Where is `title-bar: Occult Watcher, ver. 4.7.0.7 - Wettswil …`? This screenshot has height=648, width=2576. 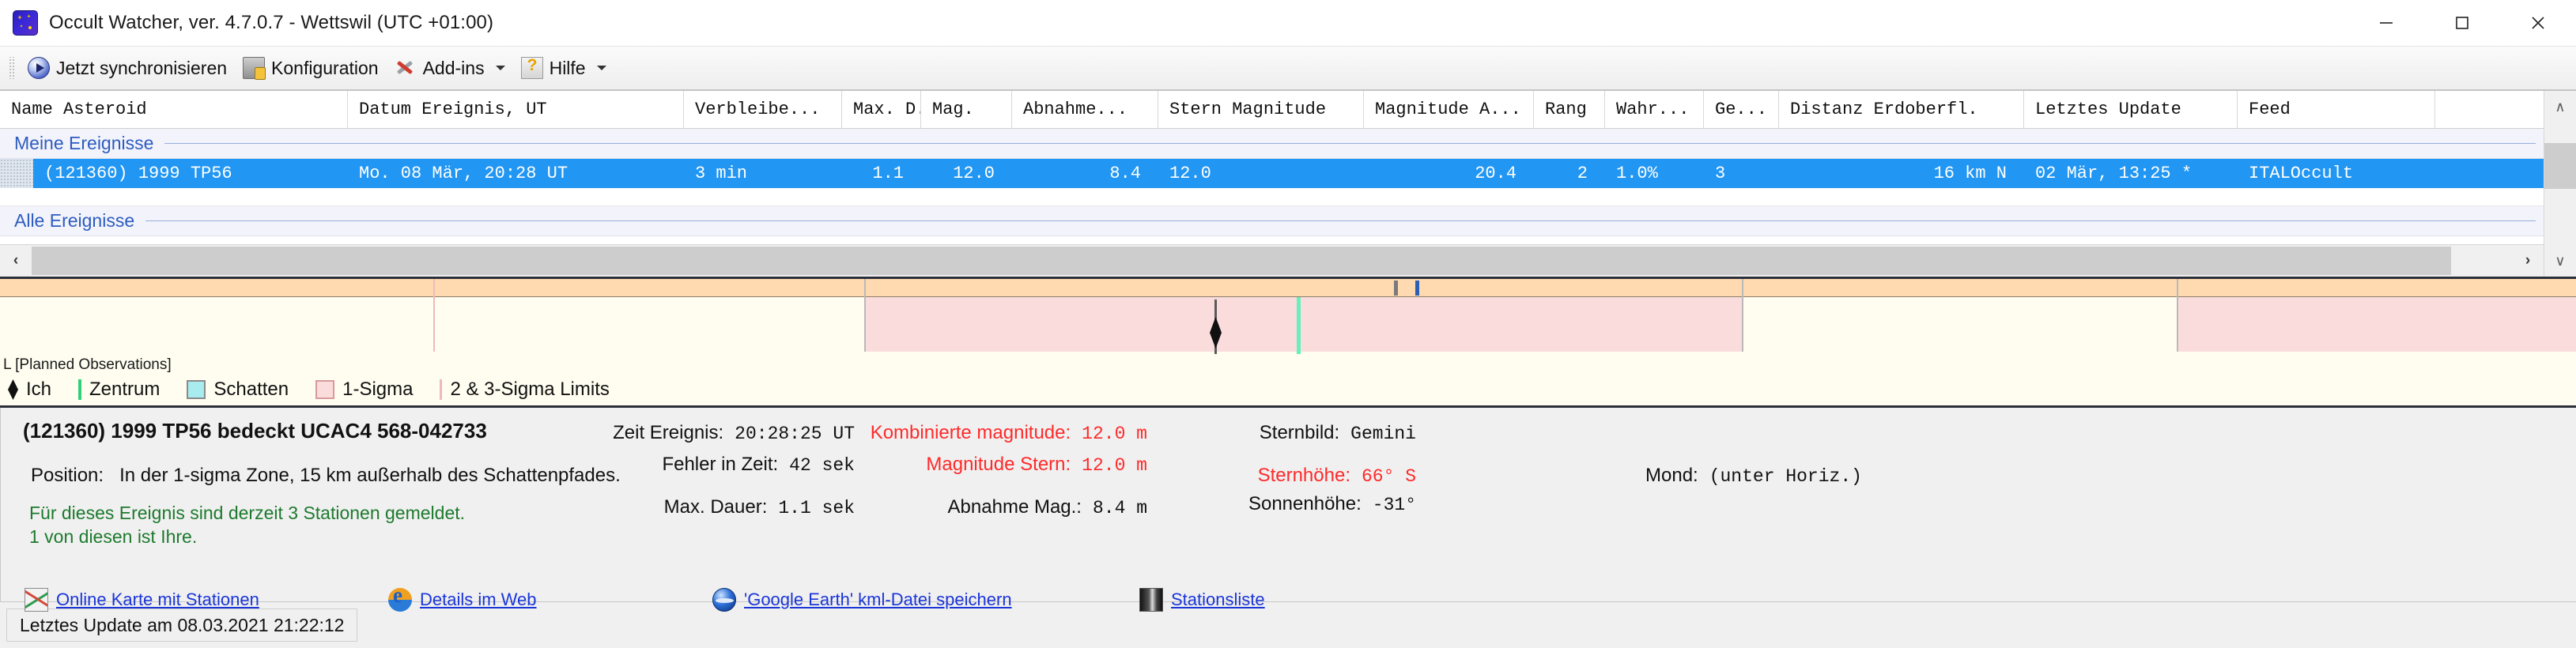 title-bar: Occult Watcher, ver. 4.7.0.7 - Wettswil … is located at coordinates (1288, 23).